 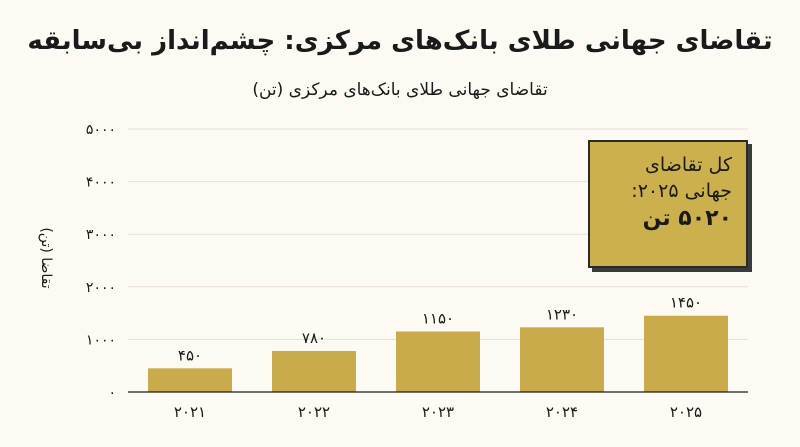 I want to click on callout-line-2: جهانی ۲۰۲۵:, so click(x=681, y=191).